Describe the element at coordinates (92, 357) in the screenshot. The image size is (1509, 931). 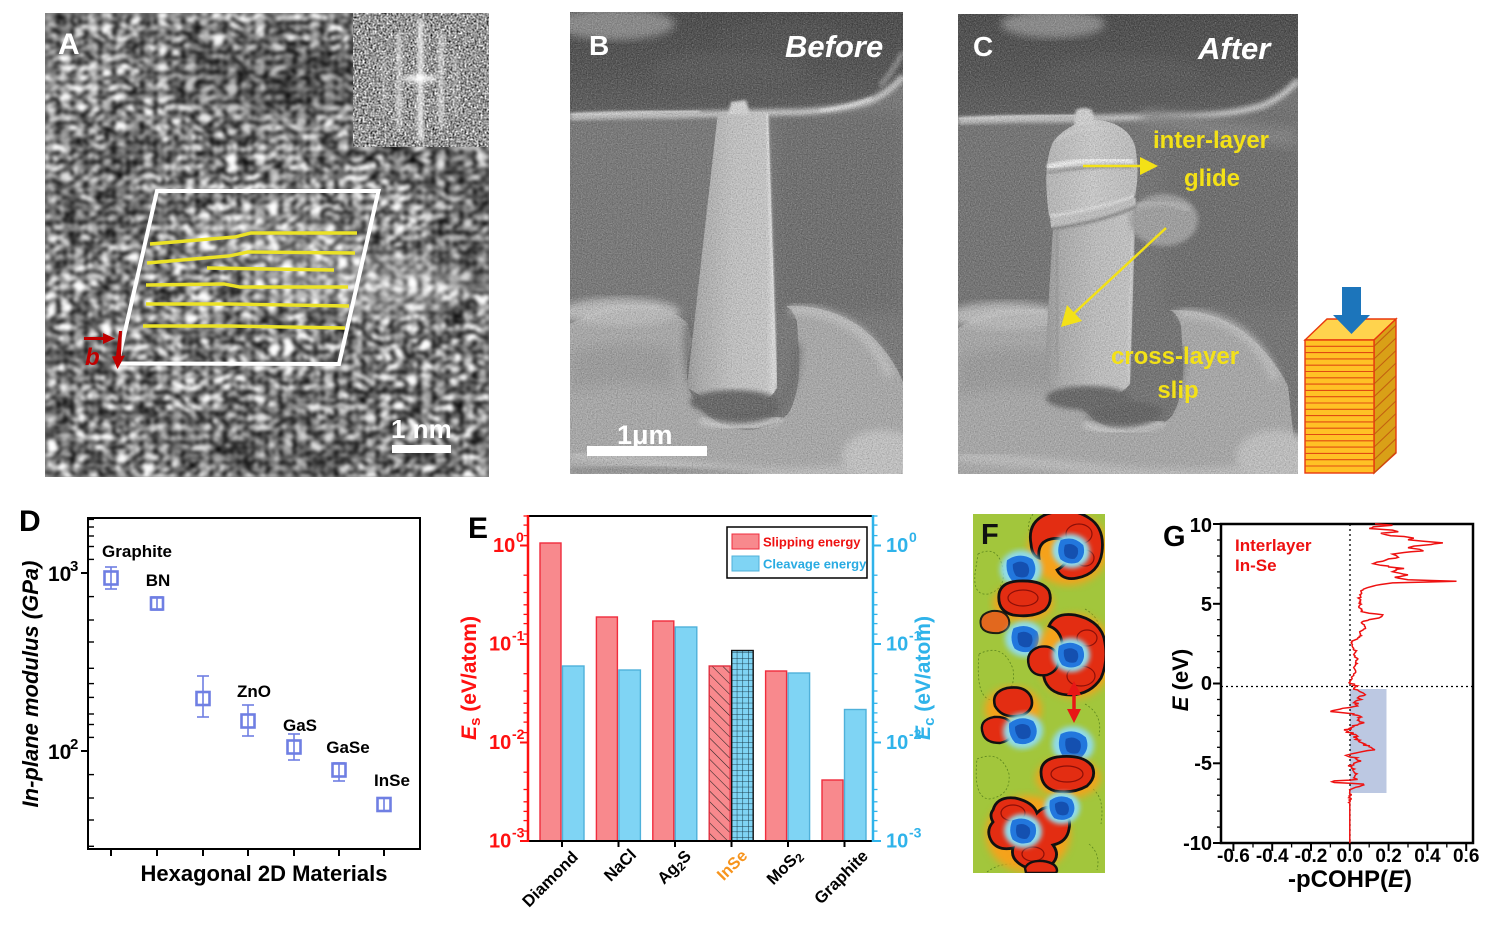
I see `svg-text: b` at that location.